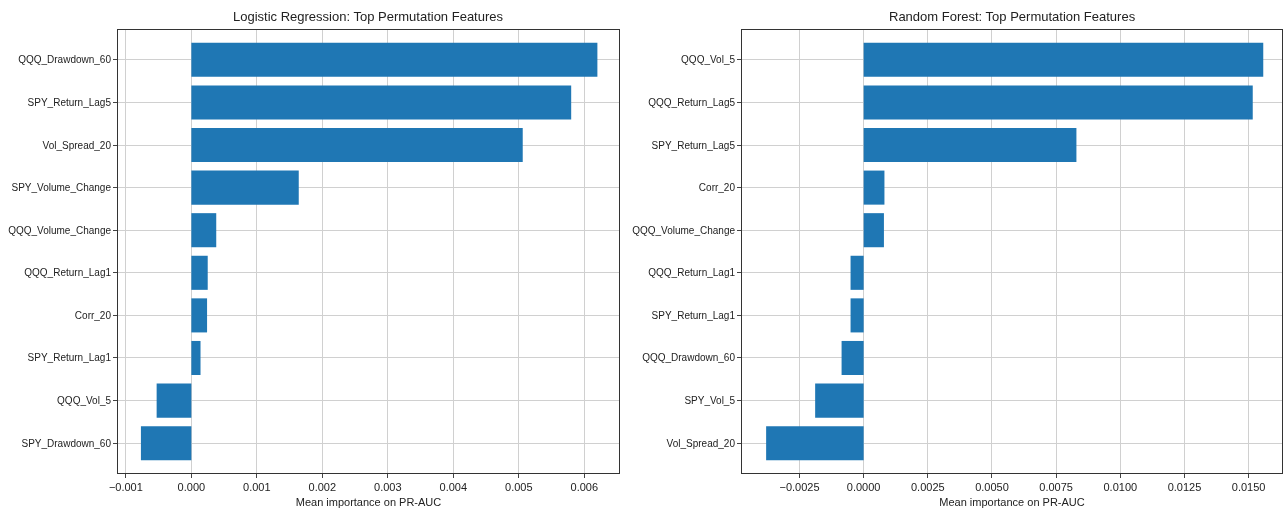 The height and width of the screenshot is (518, 1284). I want to click on chart-title: Logistic Regression: Top Permutation Features, so click(368, 16).